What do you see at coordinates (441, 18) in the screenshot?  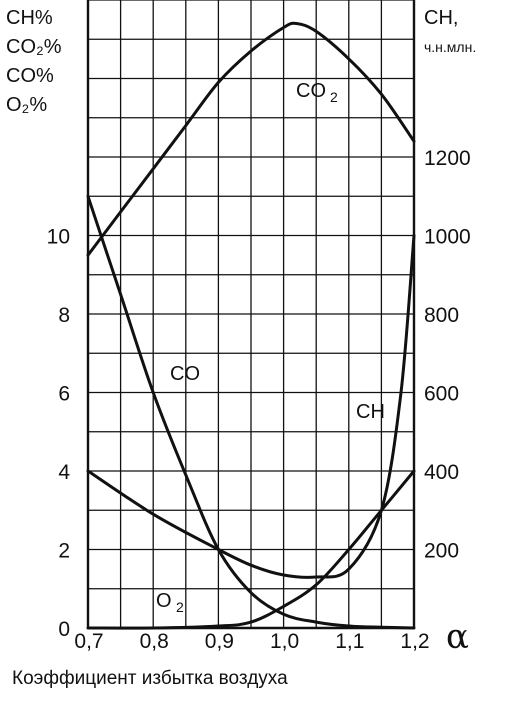 I see `right-axis-label-ch: CH,` at bounding box center [441, 18].